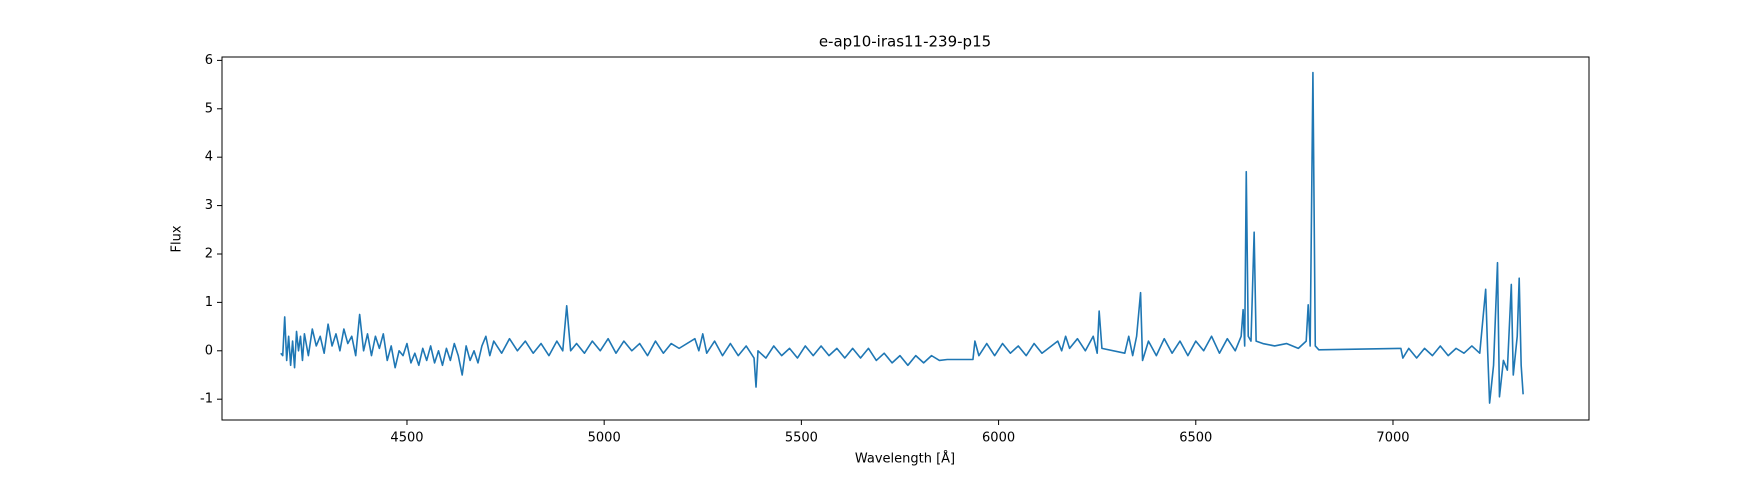  I want to click on y-tick-label: 2, so click(209, 253).